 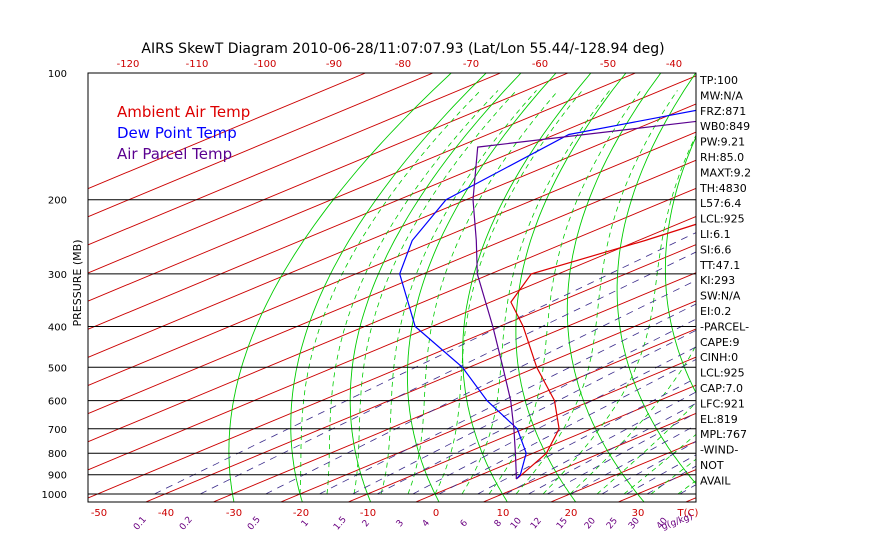 What do you see at coordinates (712, 465) in the screenshot?
I see `index-item: NOT` at bounding box center [712, 465].